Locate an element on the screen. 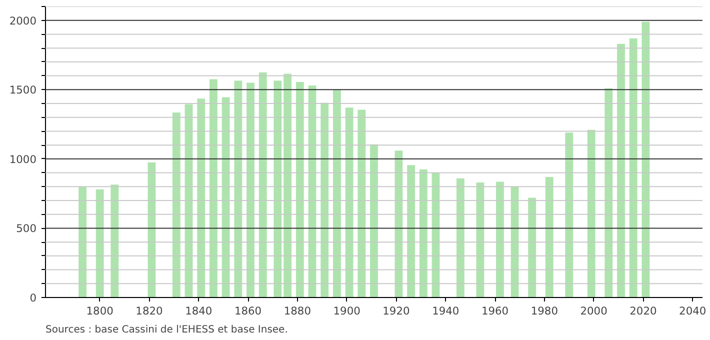 This screenshot has height=340, width=710. x-tick-label: 2040 is located at coordinates (692, 311).